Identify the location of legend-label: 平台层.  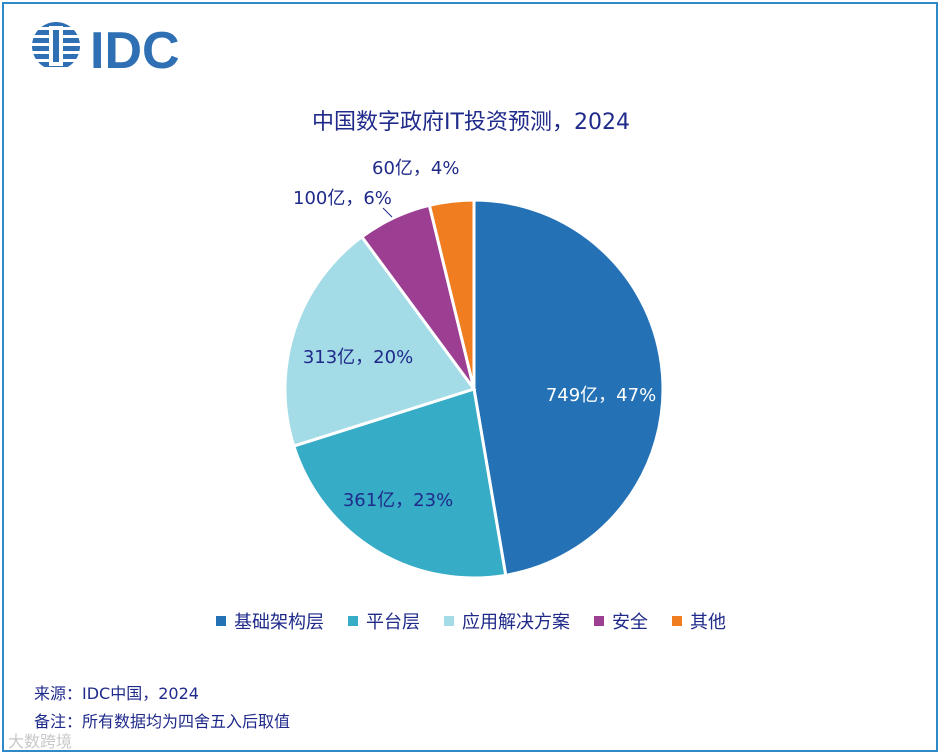
(393, 622).